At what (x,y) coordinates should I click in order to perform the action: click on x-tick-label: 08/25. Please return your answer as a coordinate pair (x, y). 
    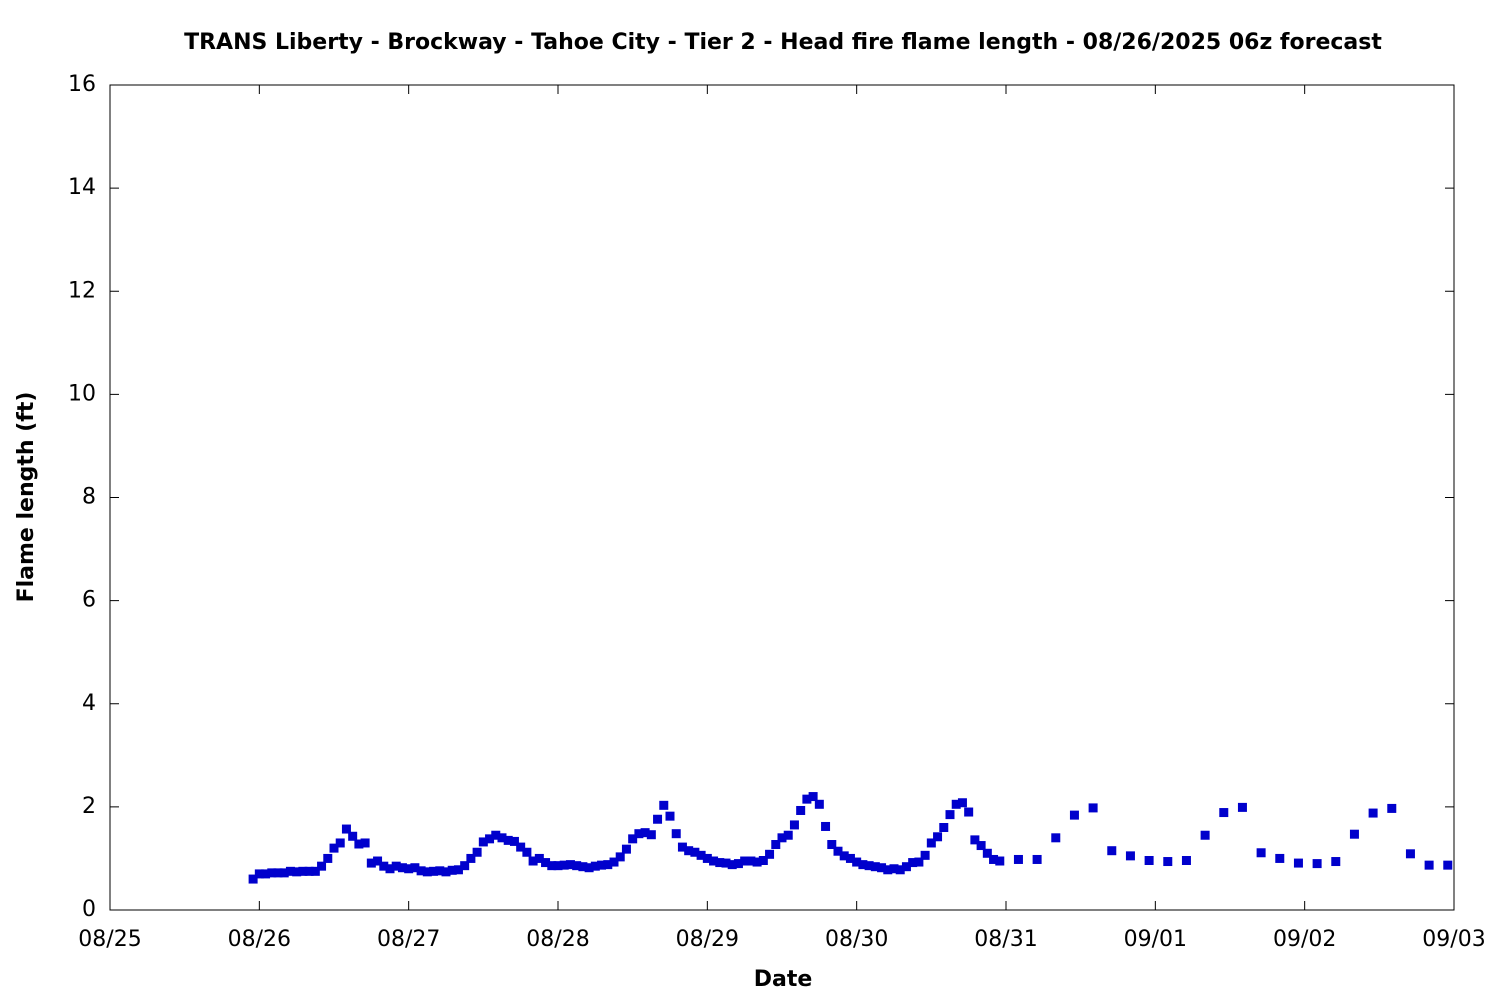
    Looking at the image, I should click on (109, 939).